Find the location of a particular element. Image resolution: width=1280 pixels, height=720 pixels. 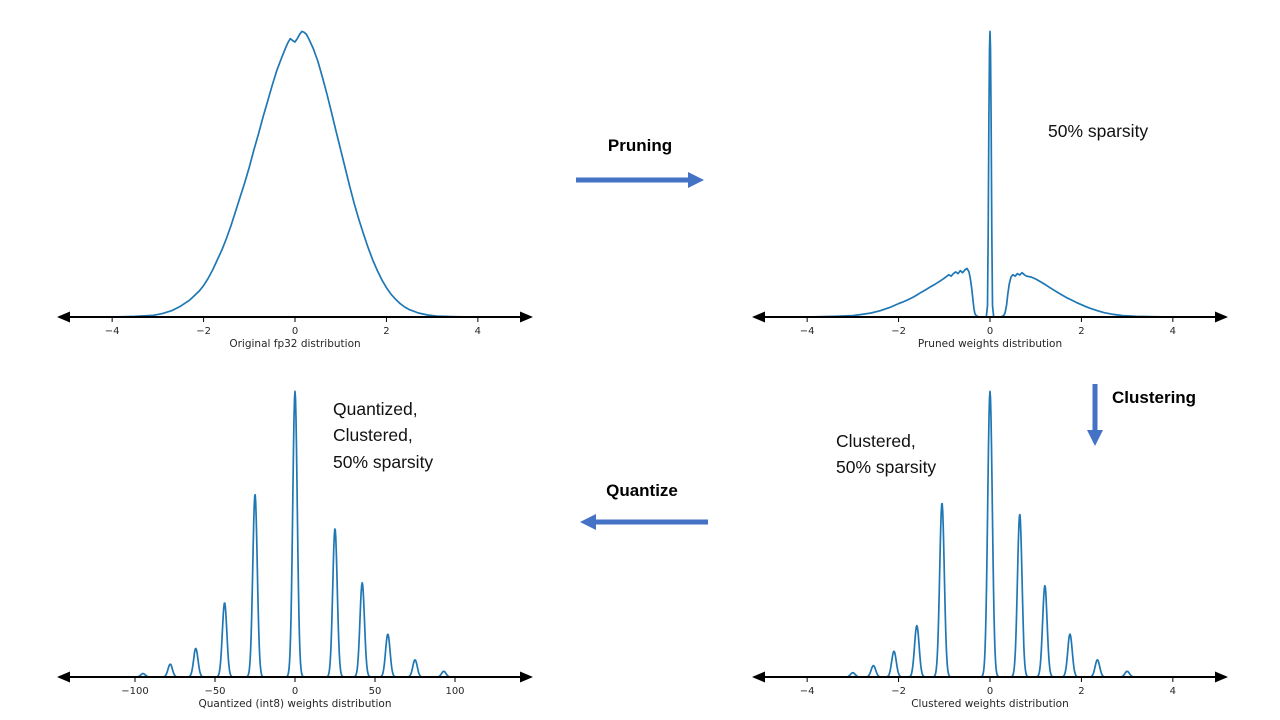

annotation-quantized-sparsity: Quantized, Clustered, 50% sparsity is located at coordinates (383, 435).